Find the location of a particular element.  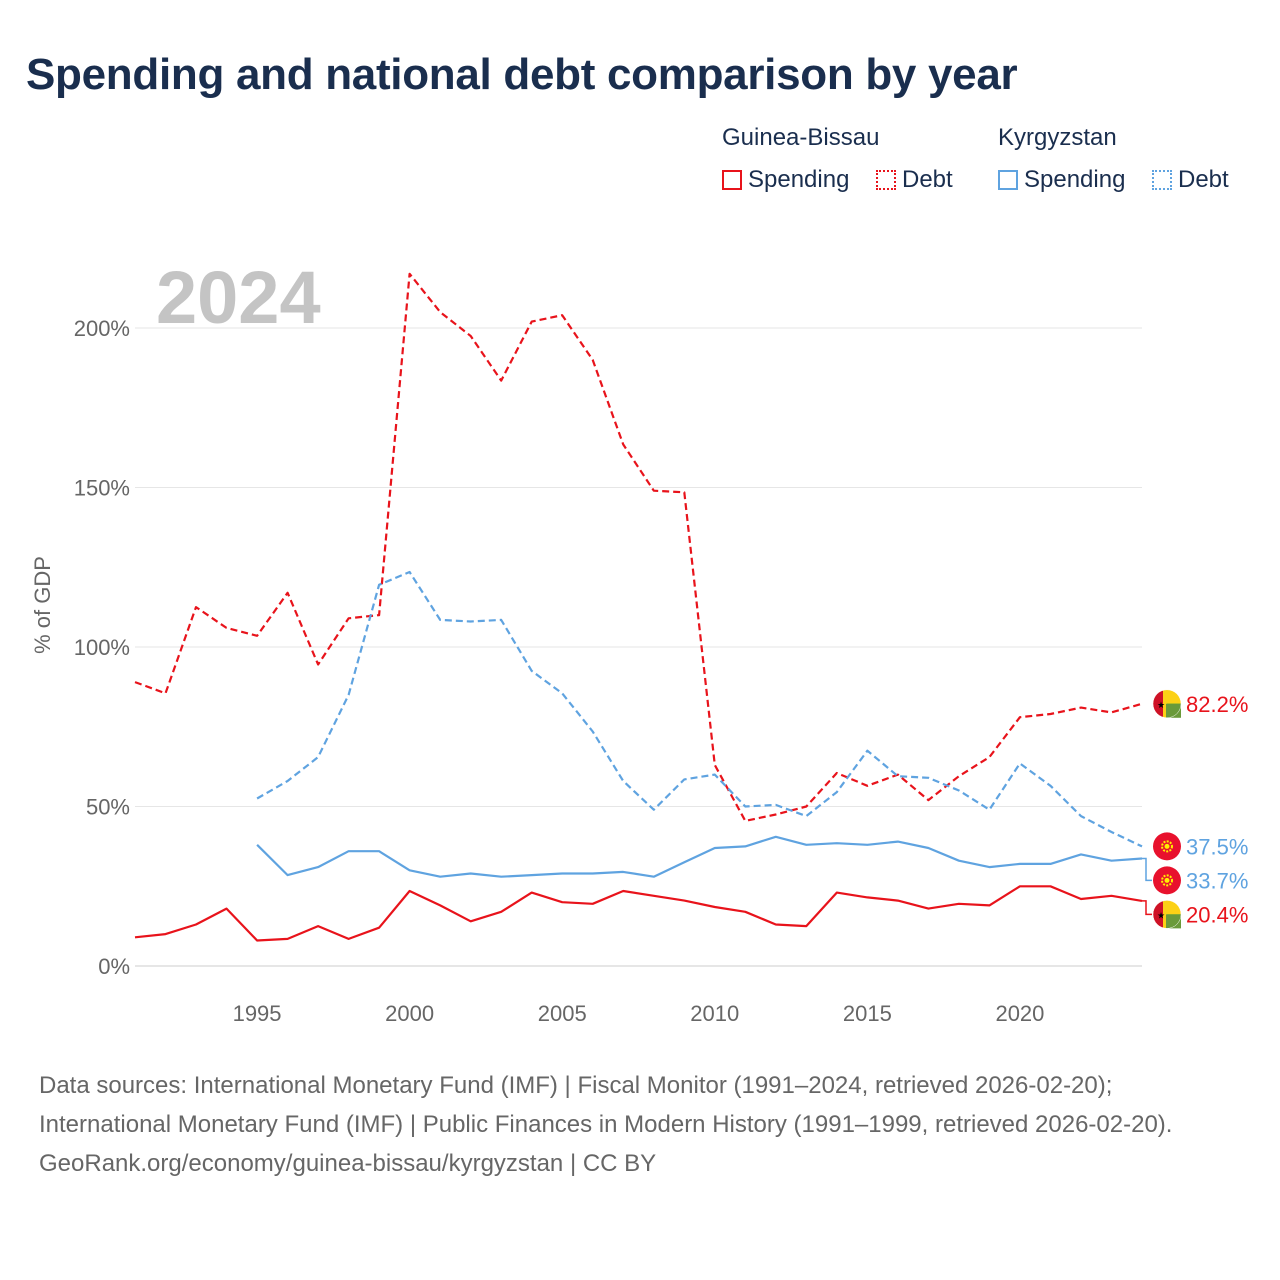

end-value-label: 20.4% is located at coordinates (1217, 914).